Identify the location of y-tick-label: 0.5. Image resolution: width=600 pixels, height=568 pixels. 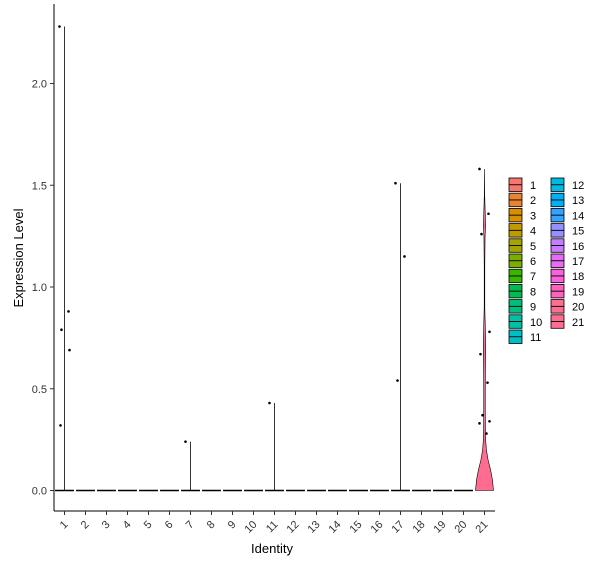
(39, 390).